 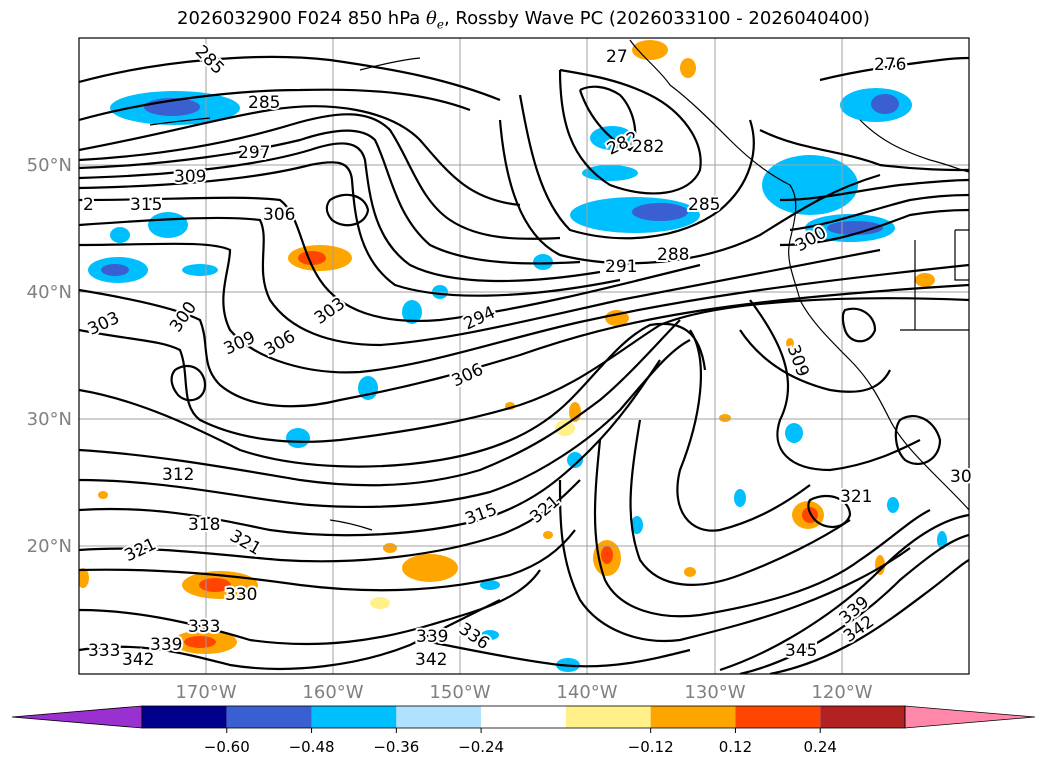 I want to click on colorbar-tick-label: −0.36, so click(x=396, y=747).